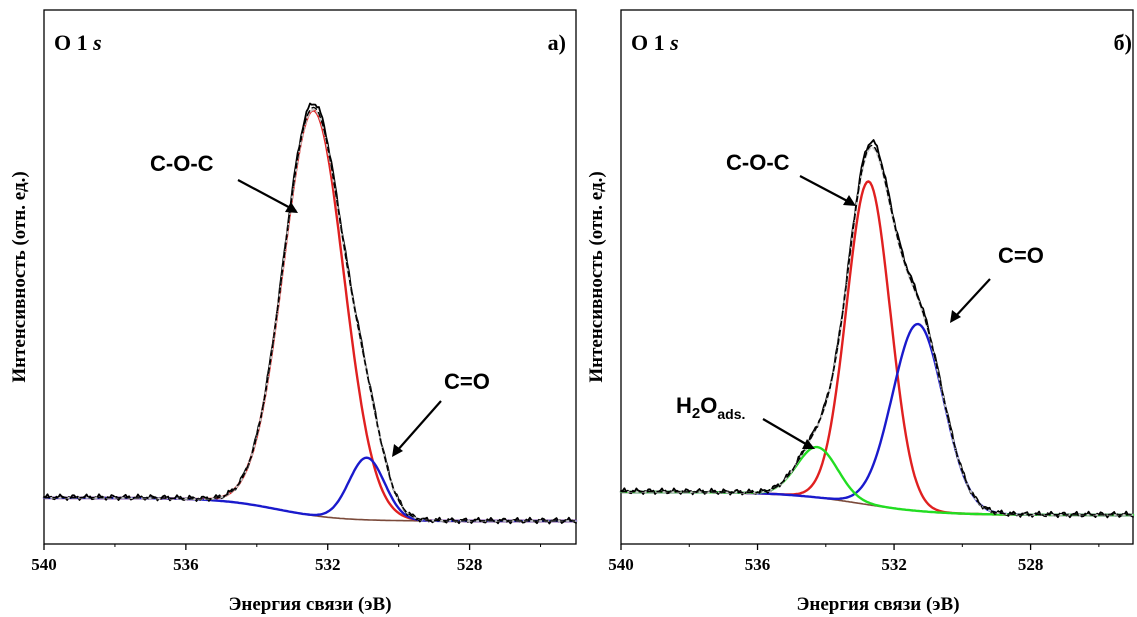  Describe the element at coordinates (397, 450) in the screenshot. I see `arrowhead-co-a` at that location.